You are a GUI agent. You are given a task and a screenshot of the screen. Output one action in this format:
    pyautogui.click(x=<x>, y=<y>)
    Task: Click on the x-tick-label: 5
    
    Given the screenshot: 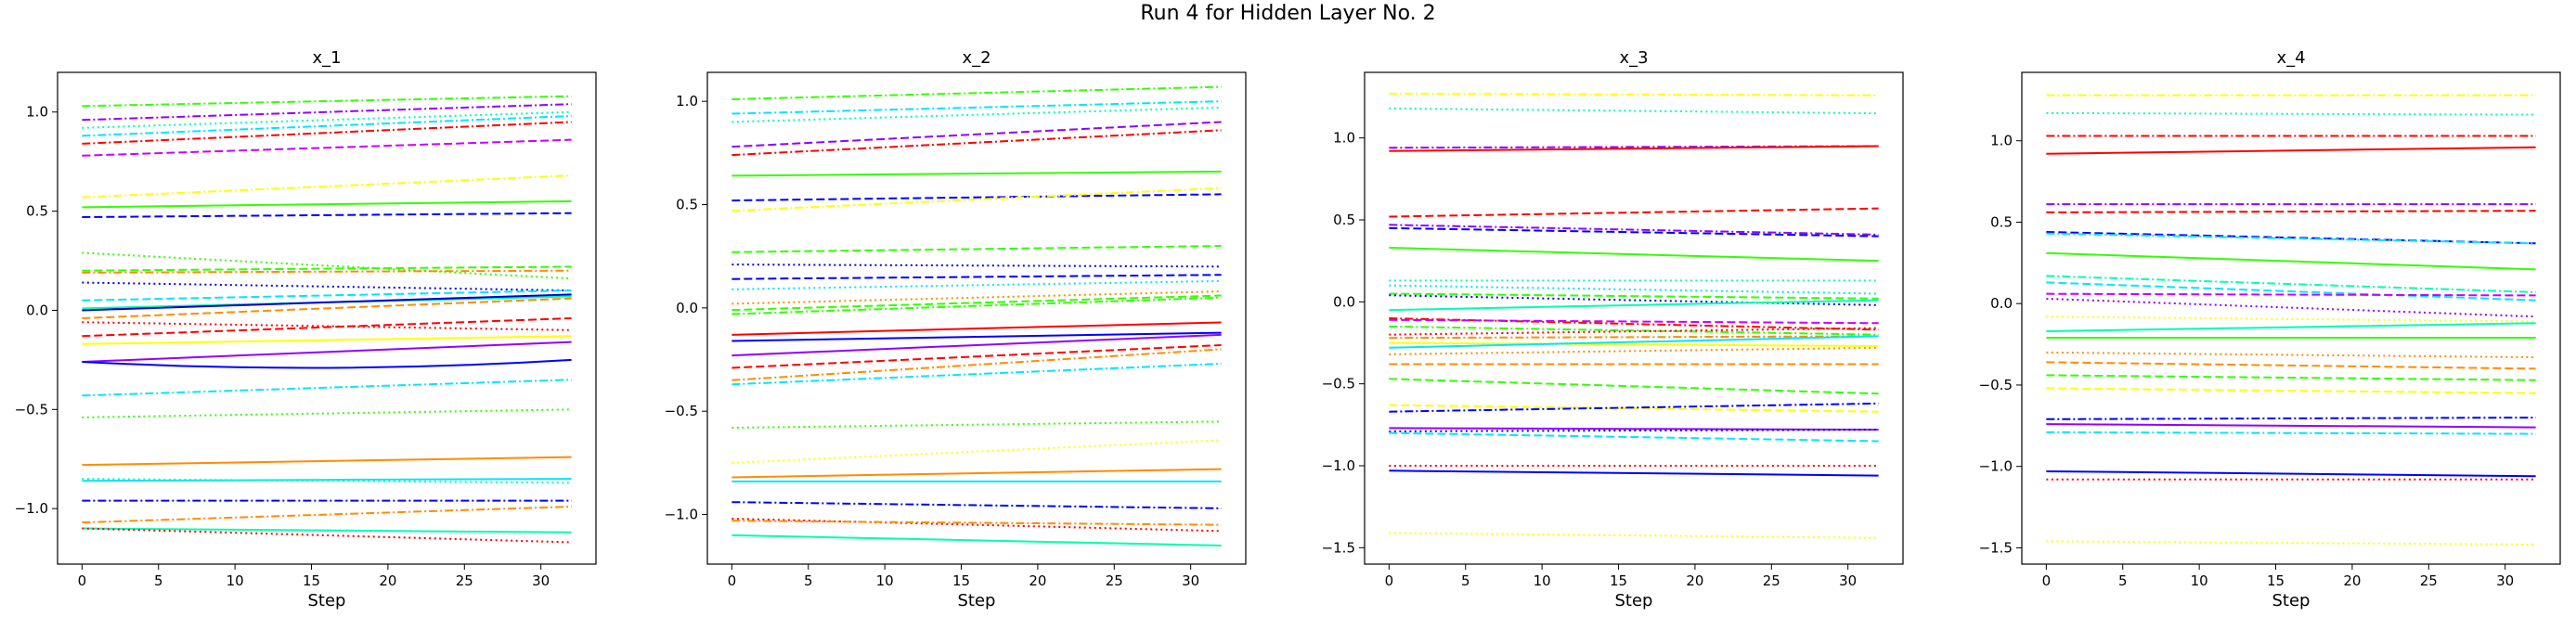 What is the action you would take?
    pyautogui.click(x=2123, y=580)
    